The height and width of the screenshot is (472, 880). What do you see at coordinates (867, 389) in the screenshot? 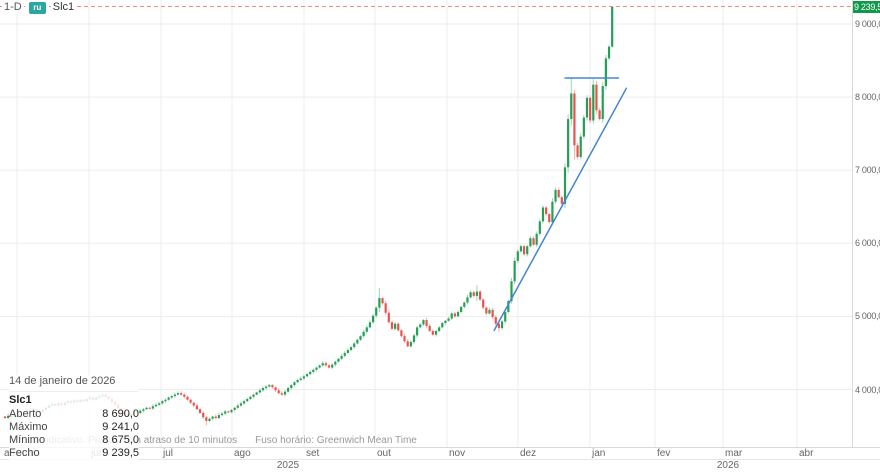
I see `price-tick-label: 4 000,0` at bounding box center [867, 389].